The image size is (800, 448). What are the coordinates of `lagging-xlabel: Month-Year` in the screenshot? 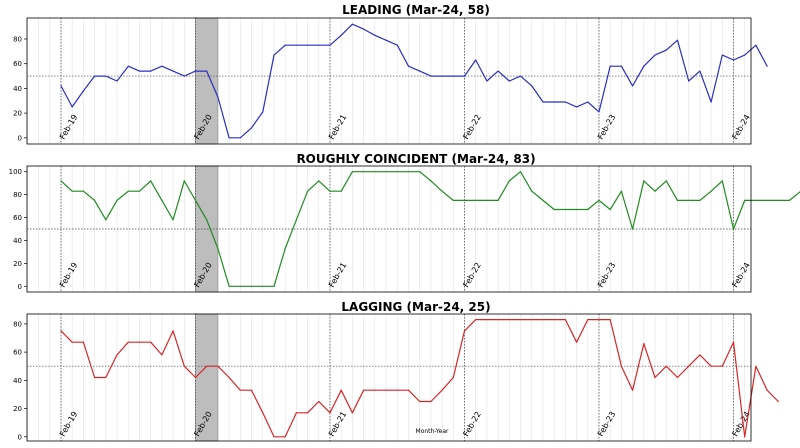 It's located at (432, 431).